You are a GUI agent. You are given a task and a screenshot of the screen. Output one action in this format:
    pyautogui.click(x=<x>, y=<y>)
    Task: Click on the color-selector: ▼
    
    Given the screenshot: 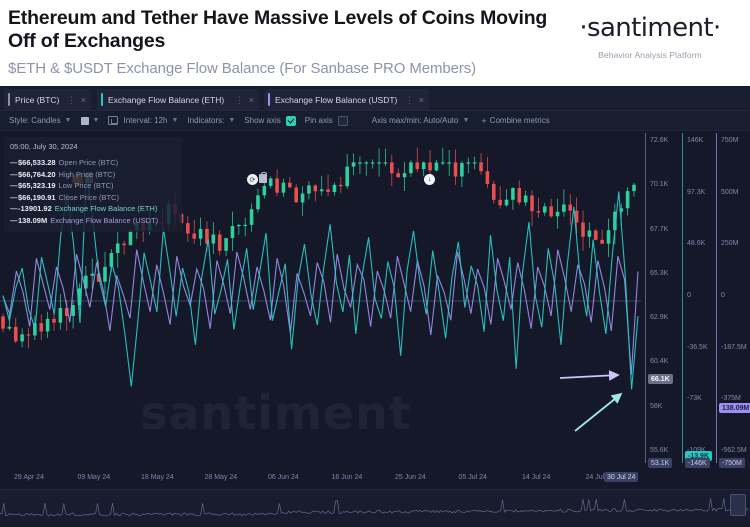 What is the action you would take?
    pyautogui.click(x=89, y=120)
    